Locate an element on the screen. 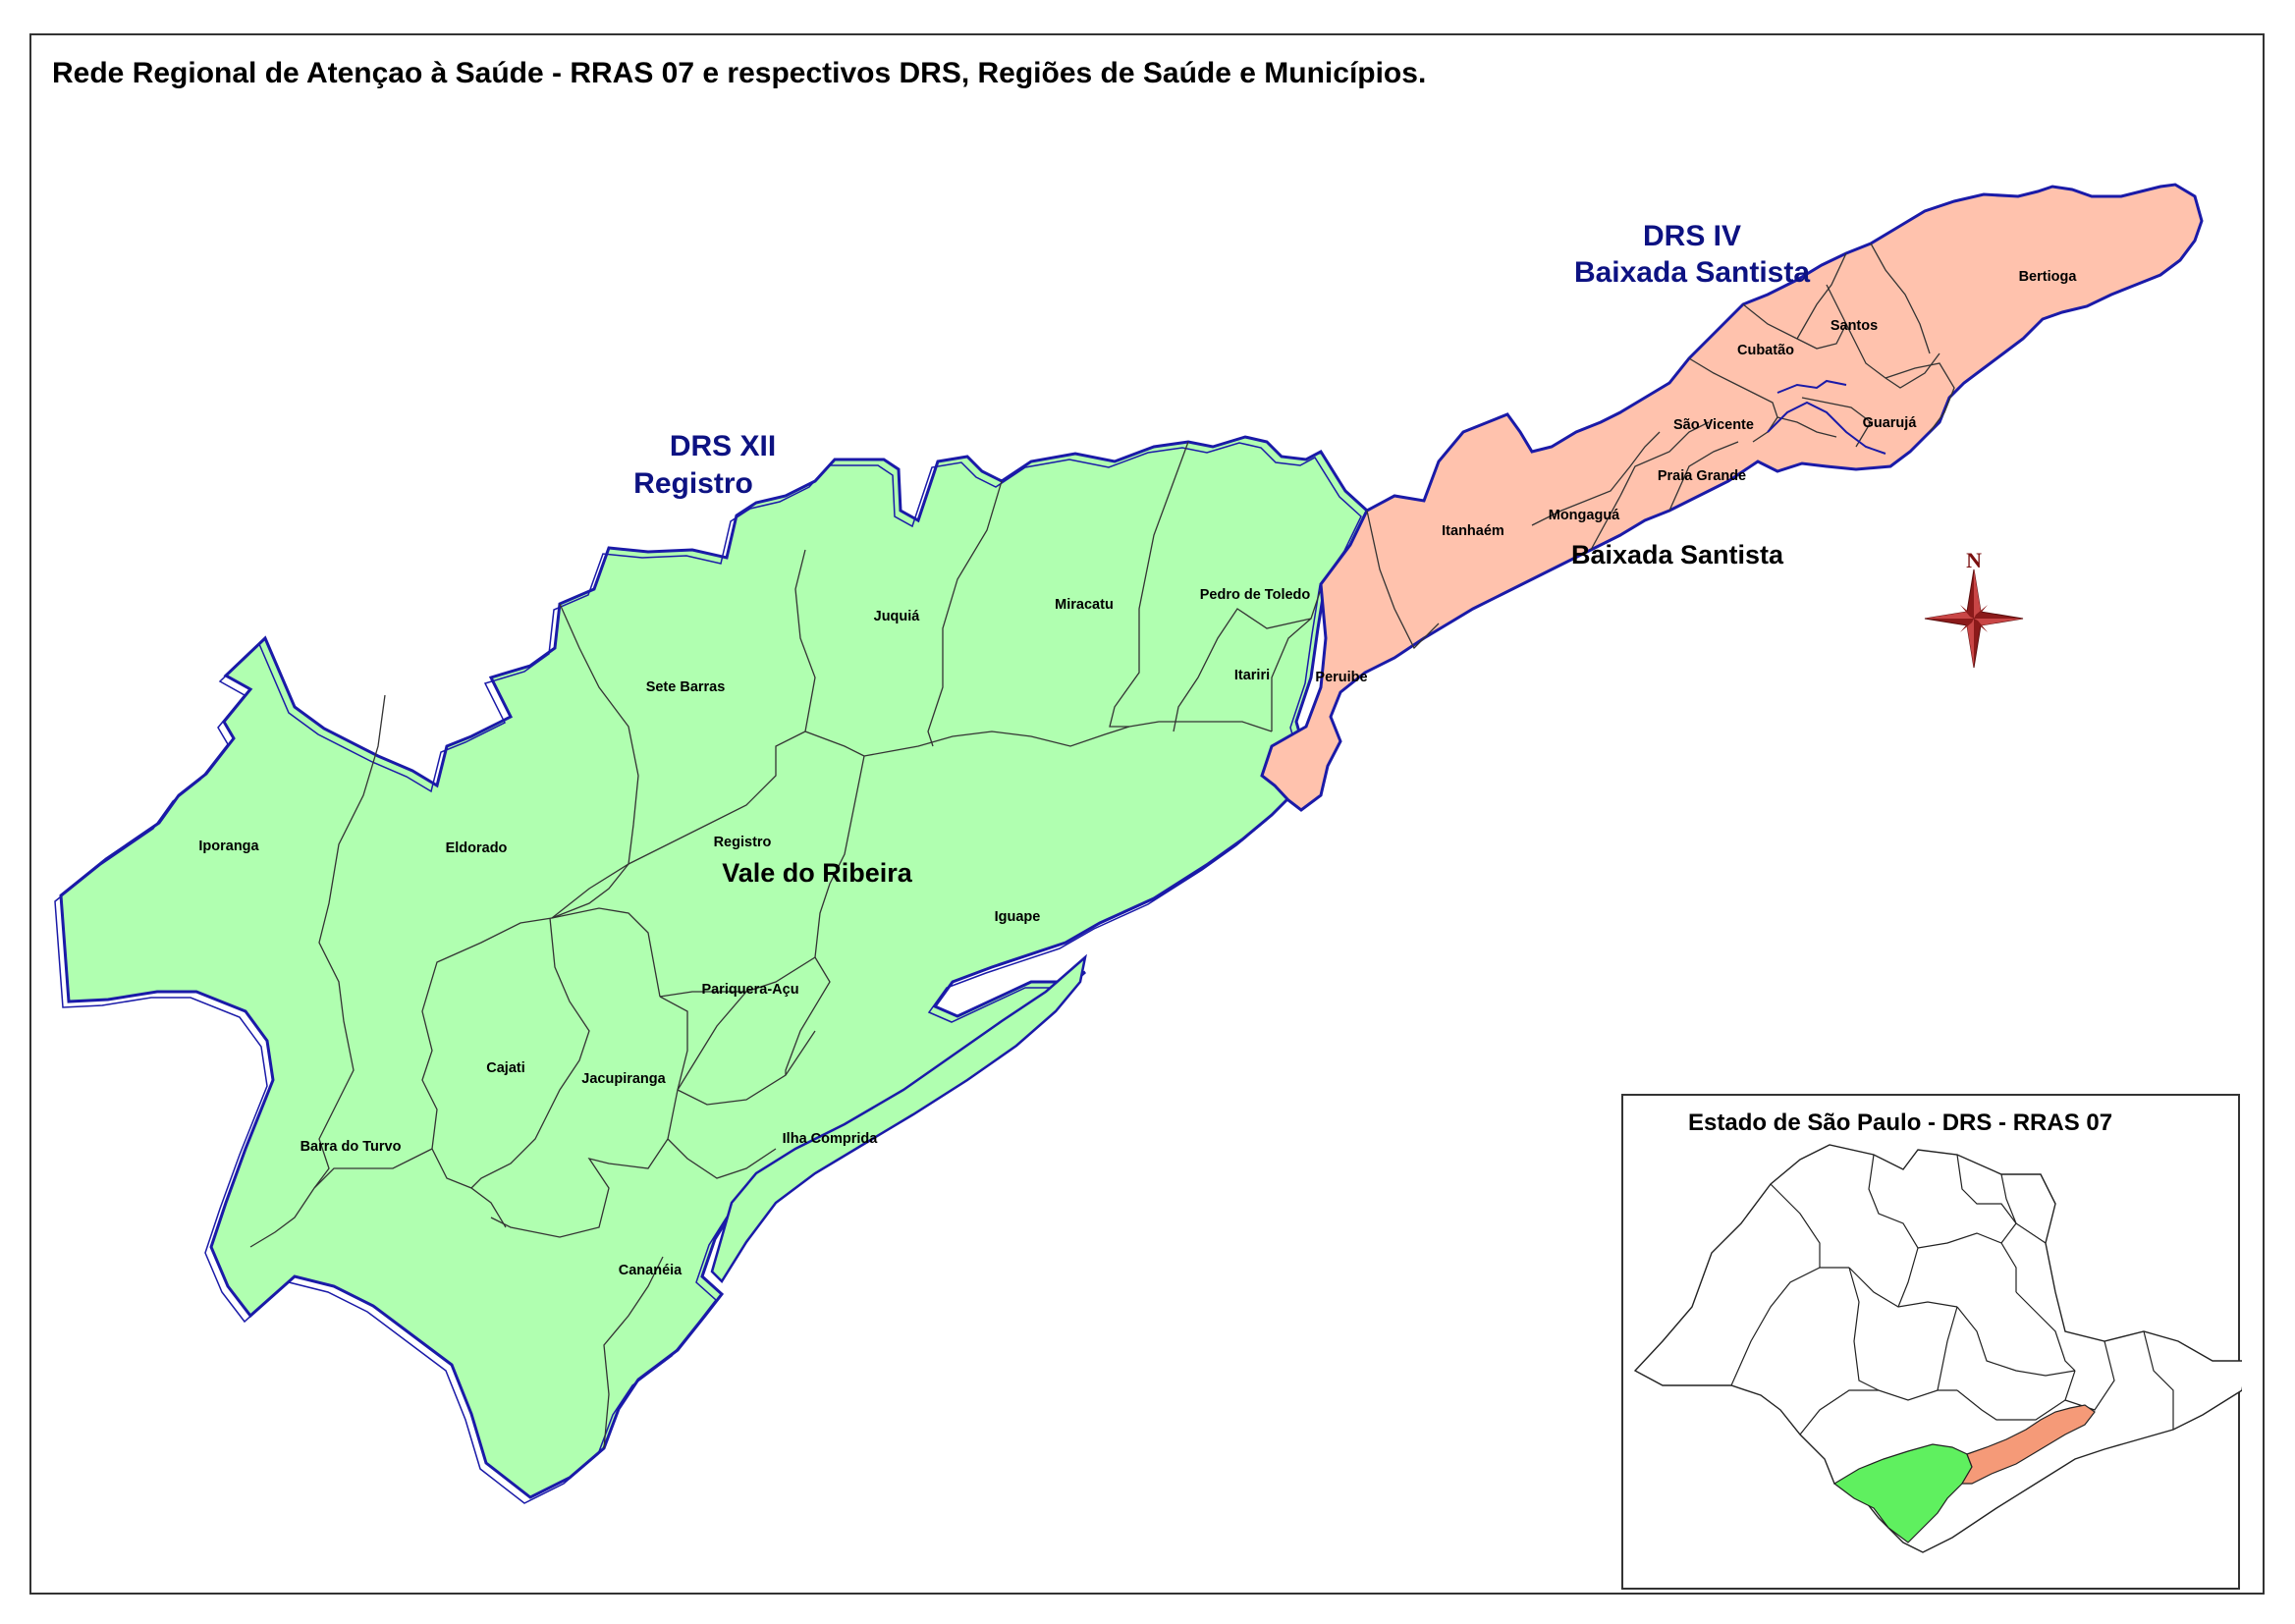 This screenshot has width=2295, height=1624. label-sao-vicente: São Vicente is located at coordinates (1713, 425).